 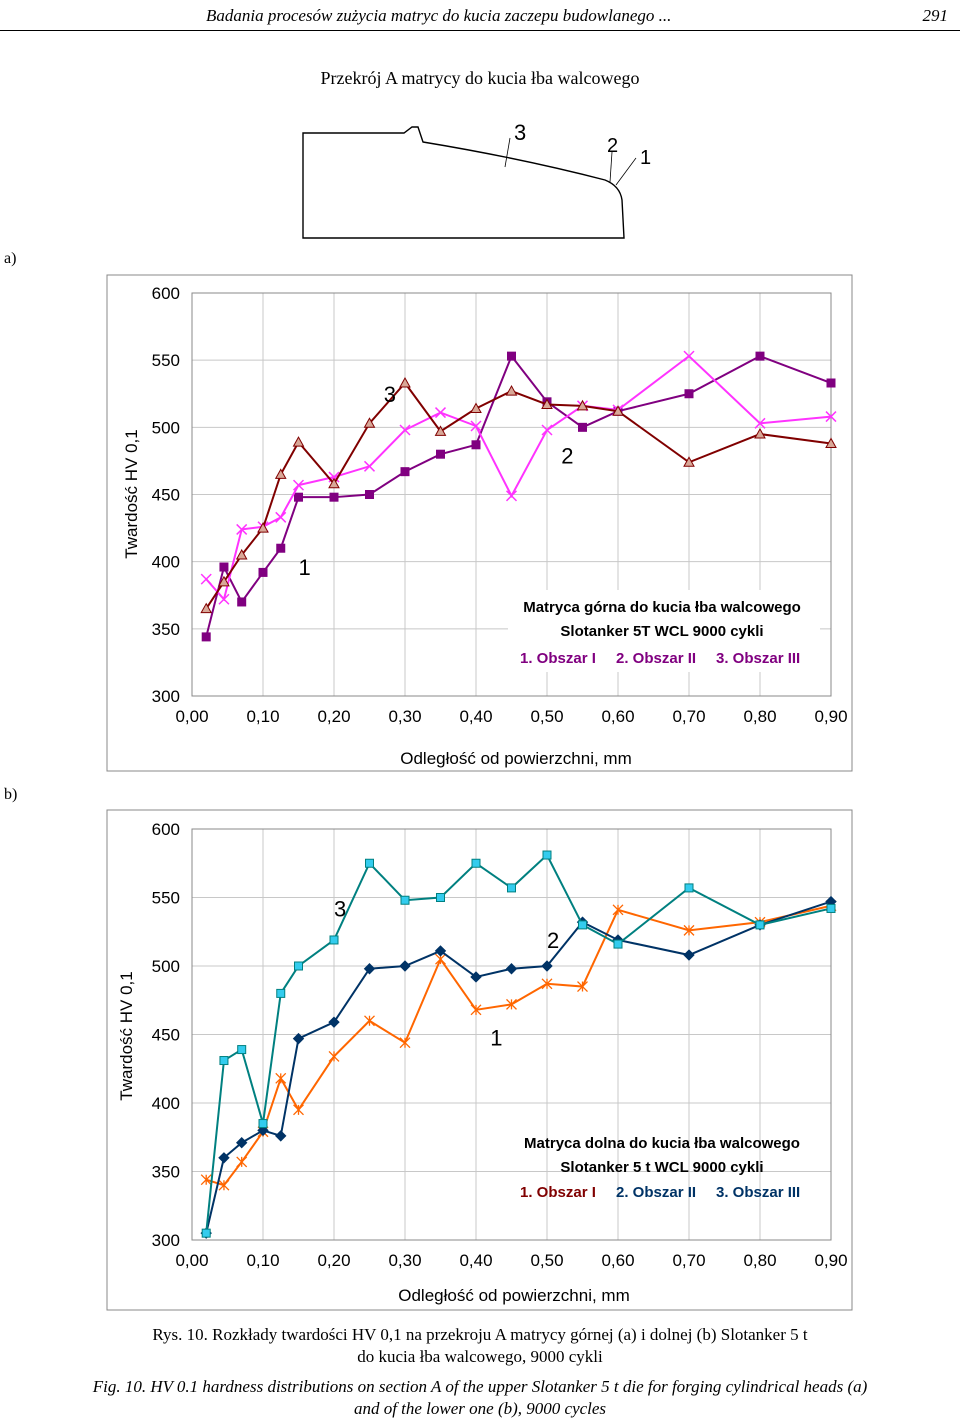 I want to click on chart-b-ylabel: Twardość HV 0,1, so click(x=126, y=1035).